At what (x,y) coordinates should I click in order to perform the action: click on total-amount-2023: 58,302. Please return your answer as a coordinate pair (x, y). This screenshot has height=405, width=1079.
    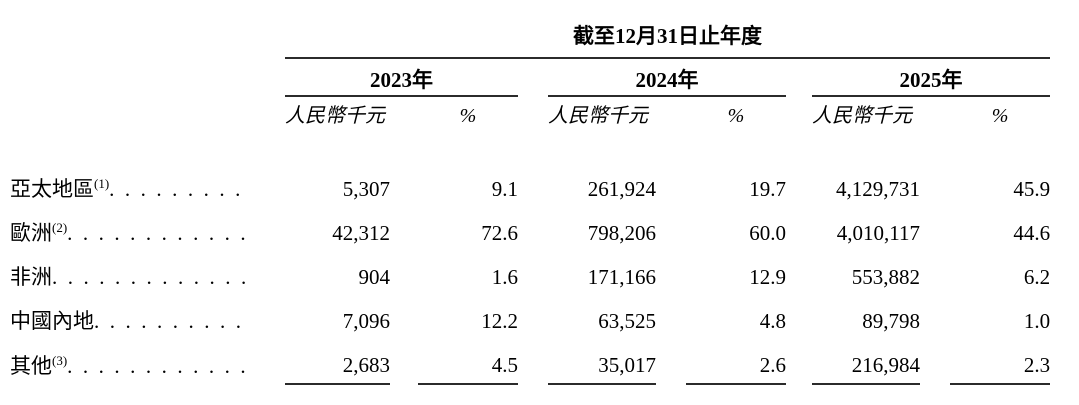
    Looking at the image, I should click on (337, 394).